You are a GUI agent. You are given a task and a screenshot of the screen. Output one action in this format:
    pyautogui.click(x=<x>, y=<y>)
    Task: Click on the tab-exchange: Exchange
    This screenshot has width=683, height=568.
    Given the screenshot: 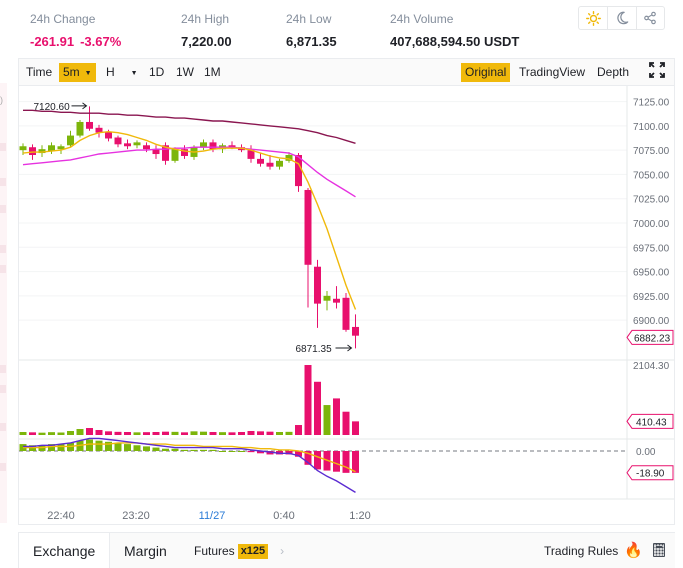 What is the action you would take?
    pyautogui.click(x=64, y=550)
    